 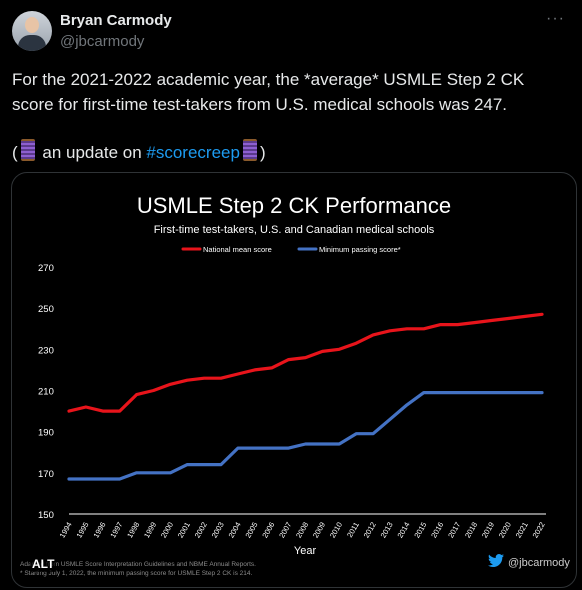 I want to click on x-axis-label: Year, so click(x=305, y=551).